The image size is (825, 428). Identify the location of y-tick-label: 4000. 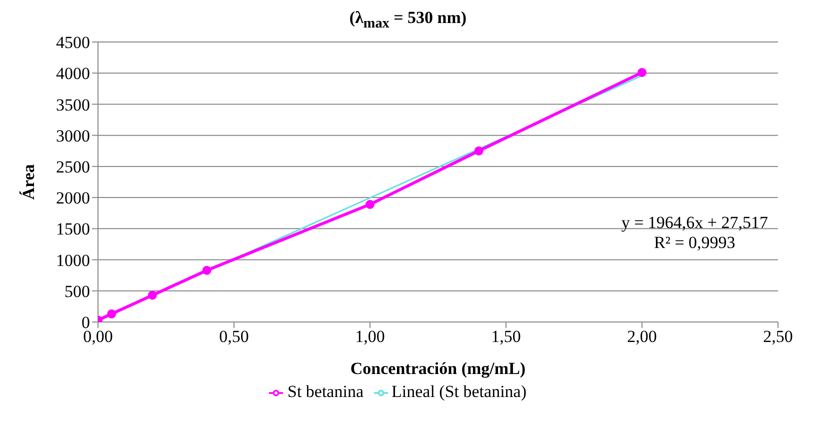
(73, 74).